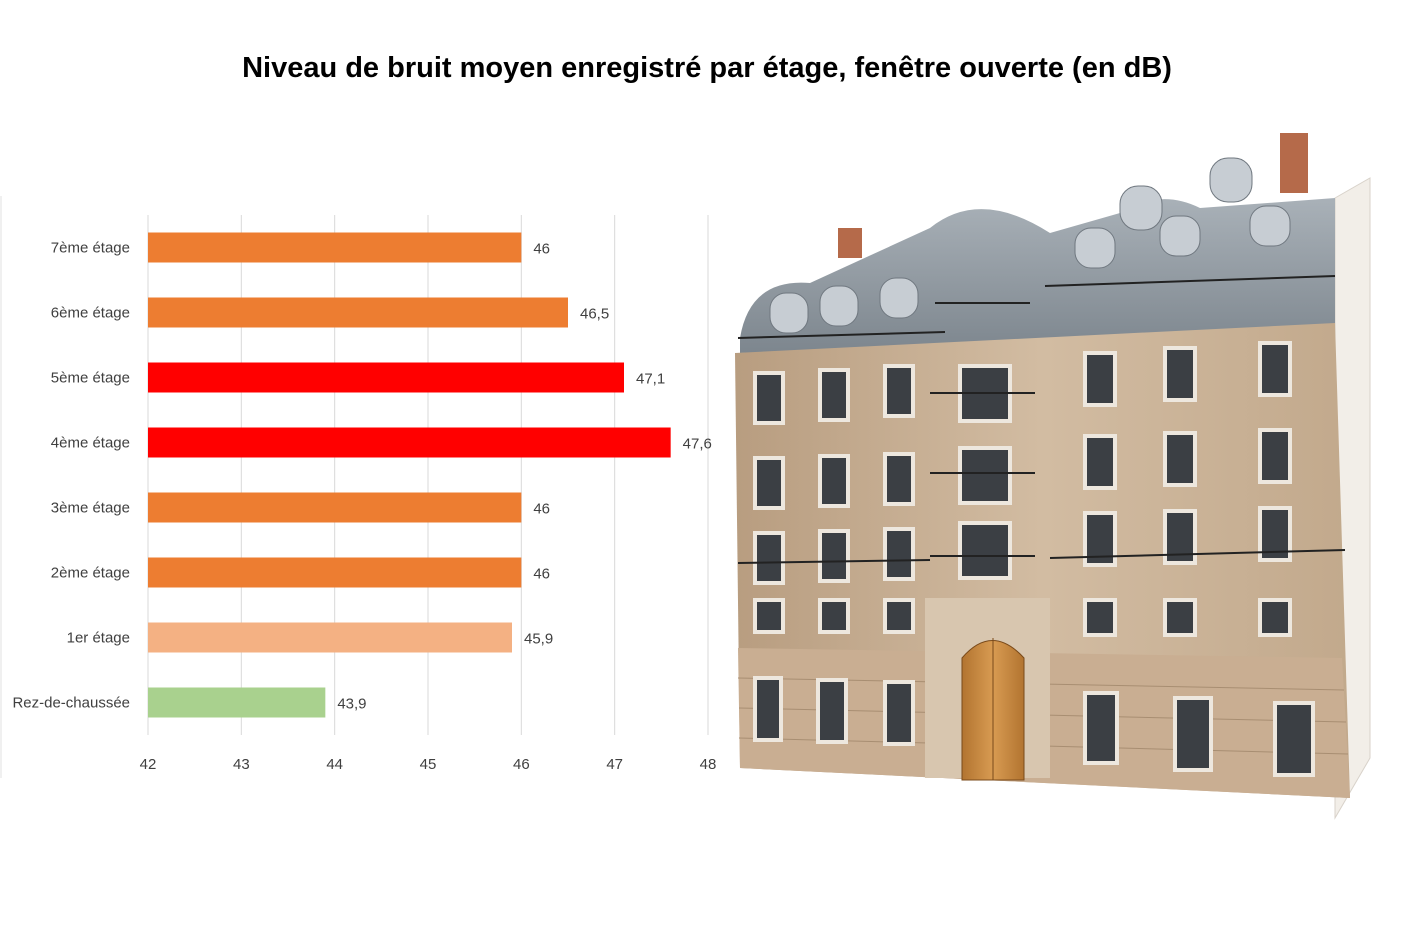  What do you see at coordinates (90, 313) in the screenshot?
I see `category-label: 6ème étage` at bounding box center [90, 313].